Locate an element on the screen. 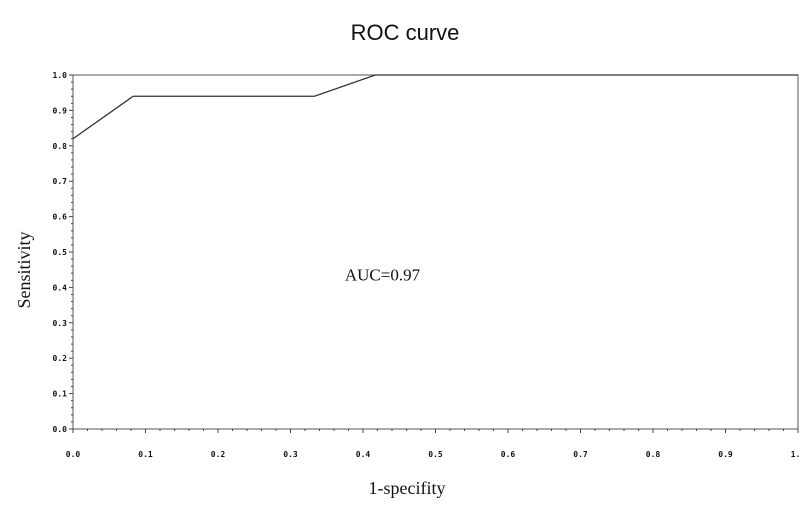  y-tick-label: 0.7 is located at coordinates (60, 181).